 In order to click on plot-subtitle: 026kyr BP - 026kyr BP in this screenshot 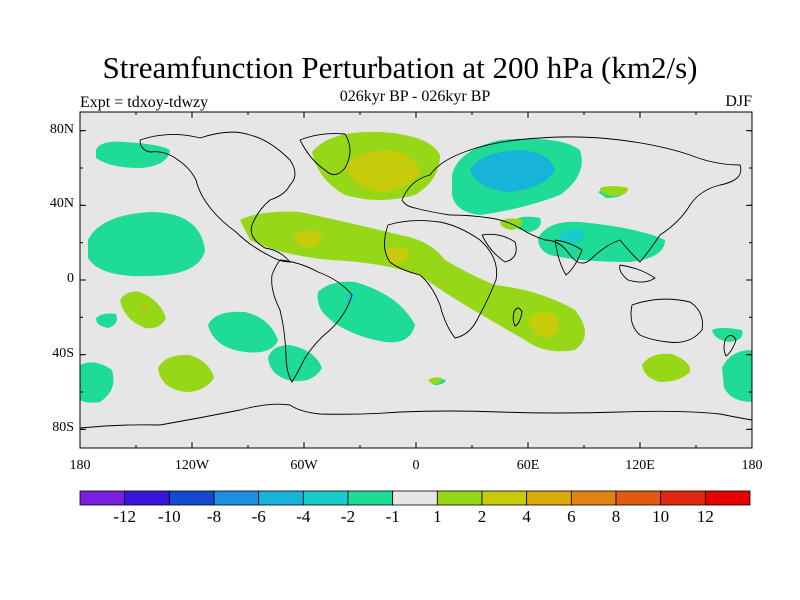, I will do `click(415, 96)`.